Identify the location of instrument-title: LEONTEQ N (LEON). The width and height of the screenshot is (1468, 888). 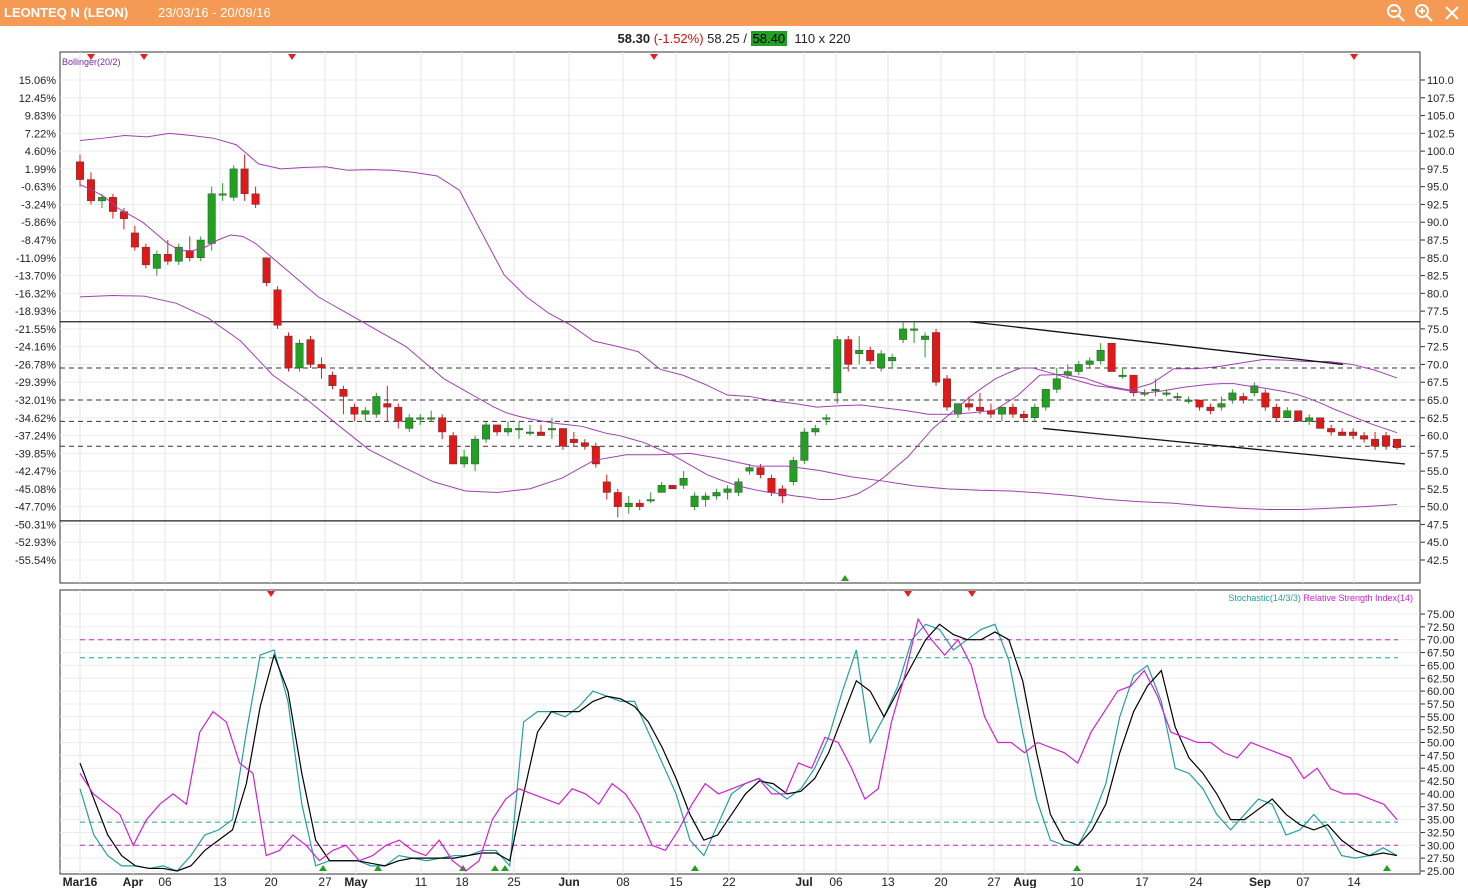
(66, 12).